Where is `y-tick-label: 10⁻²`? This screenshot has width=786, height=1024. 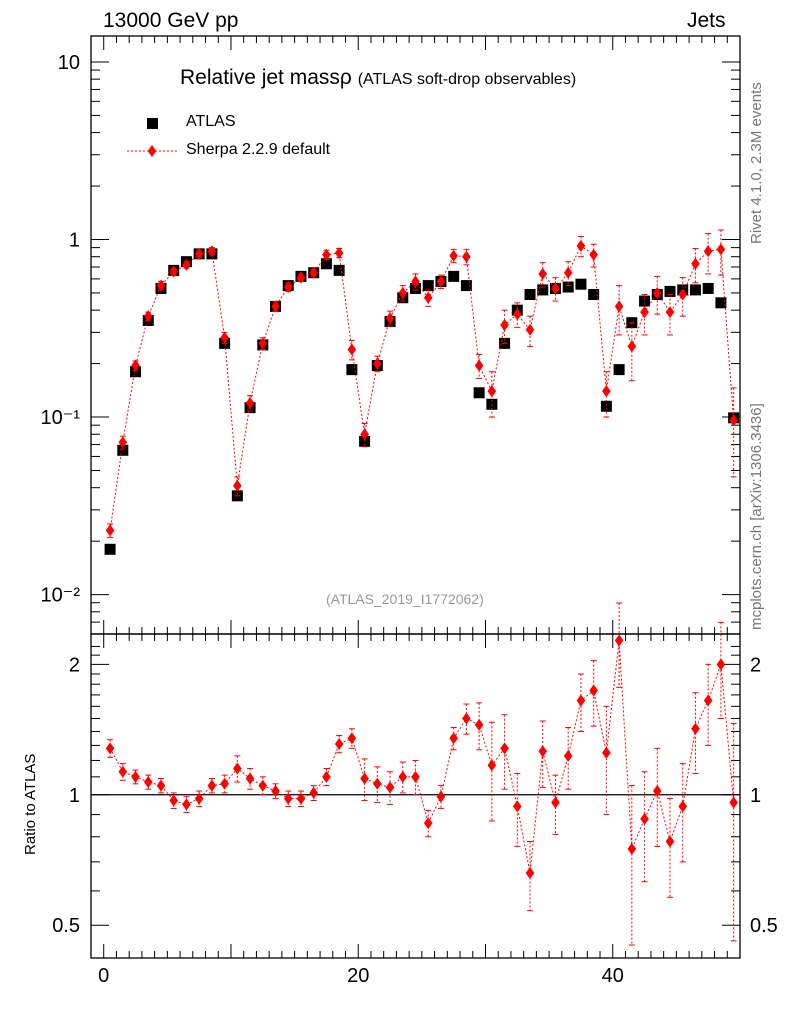 y-tick-label: 10⁻² is located at coordinates (61, 596).